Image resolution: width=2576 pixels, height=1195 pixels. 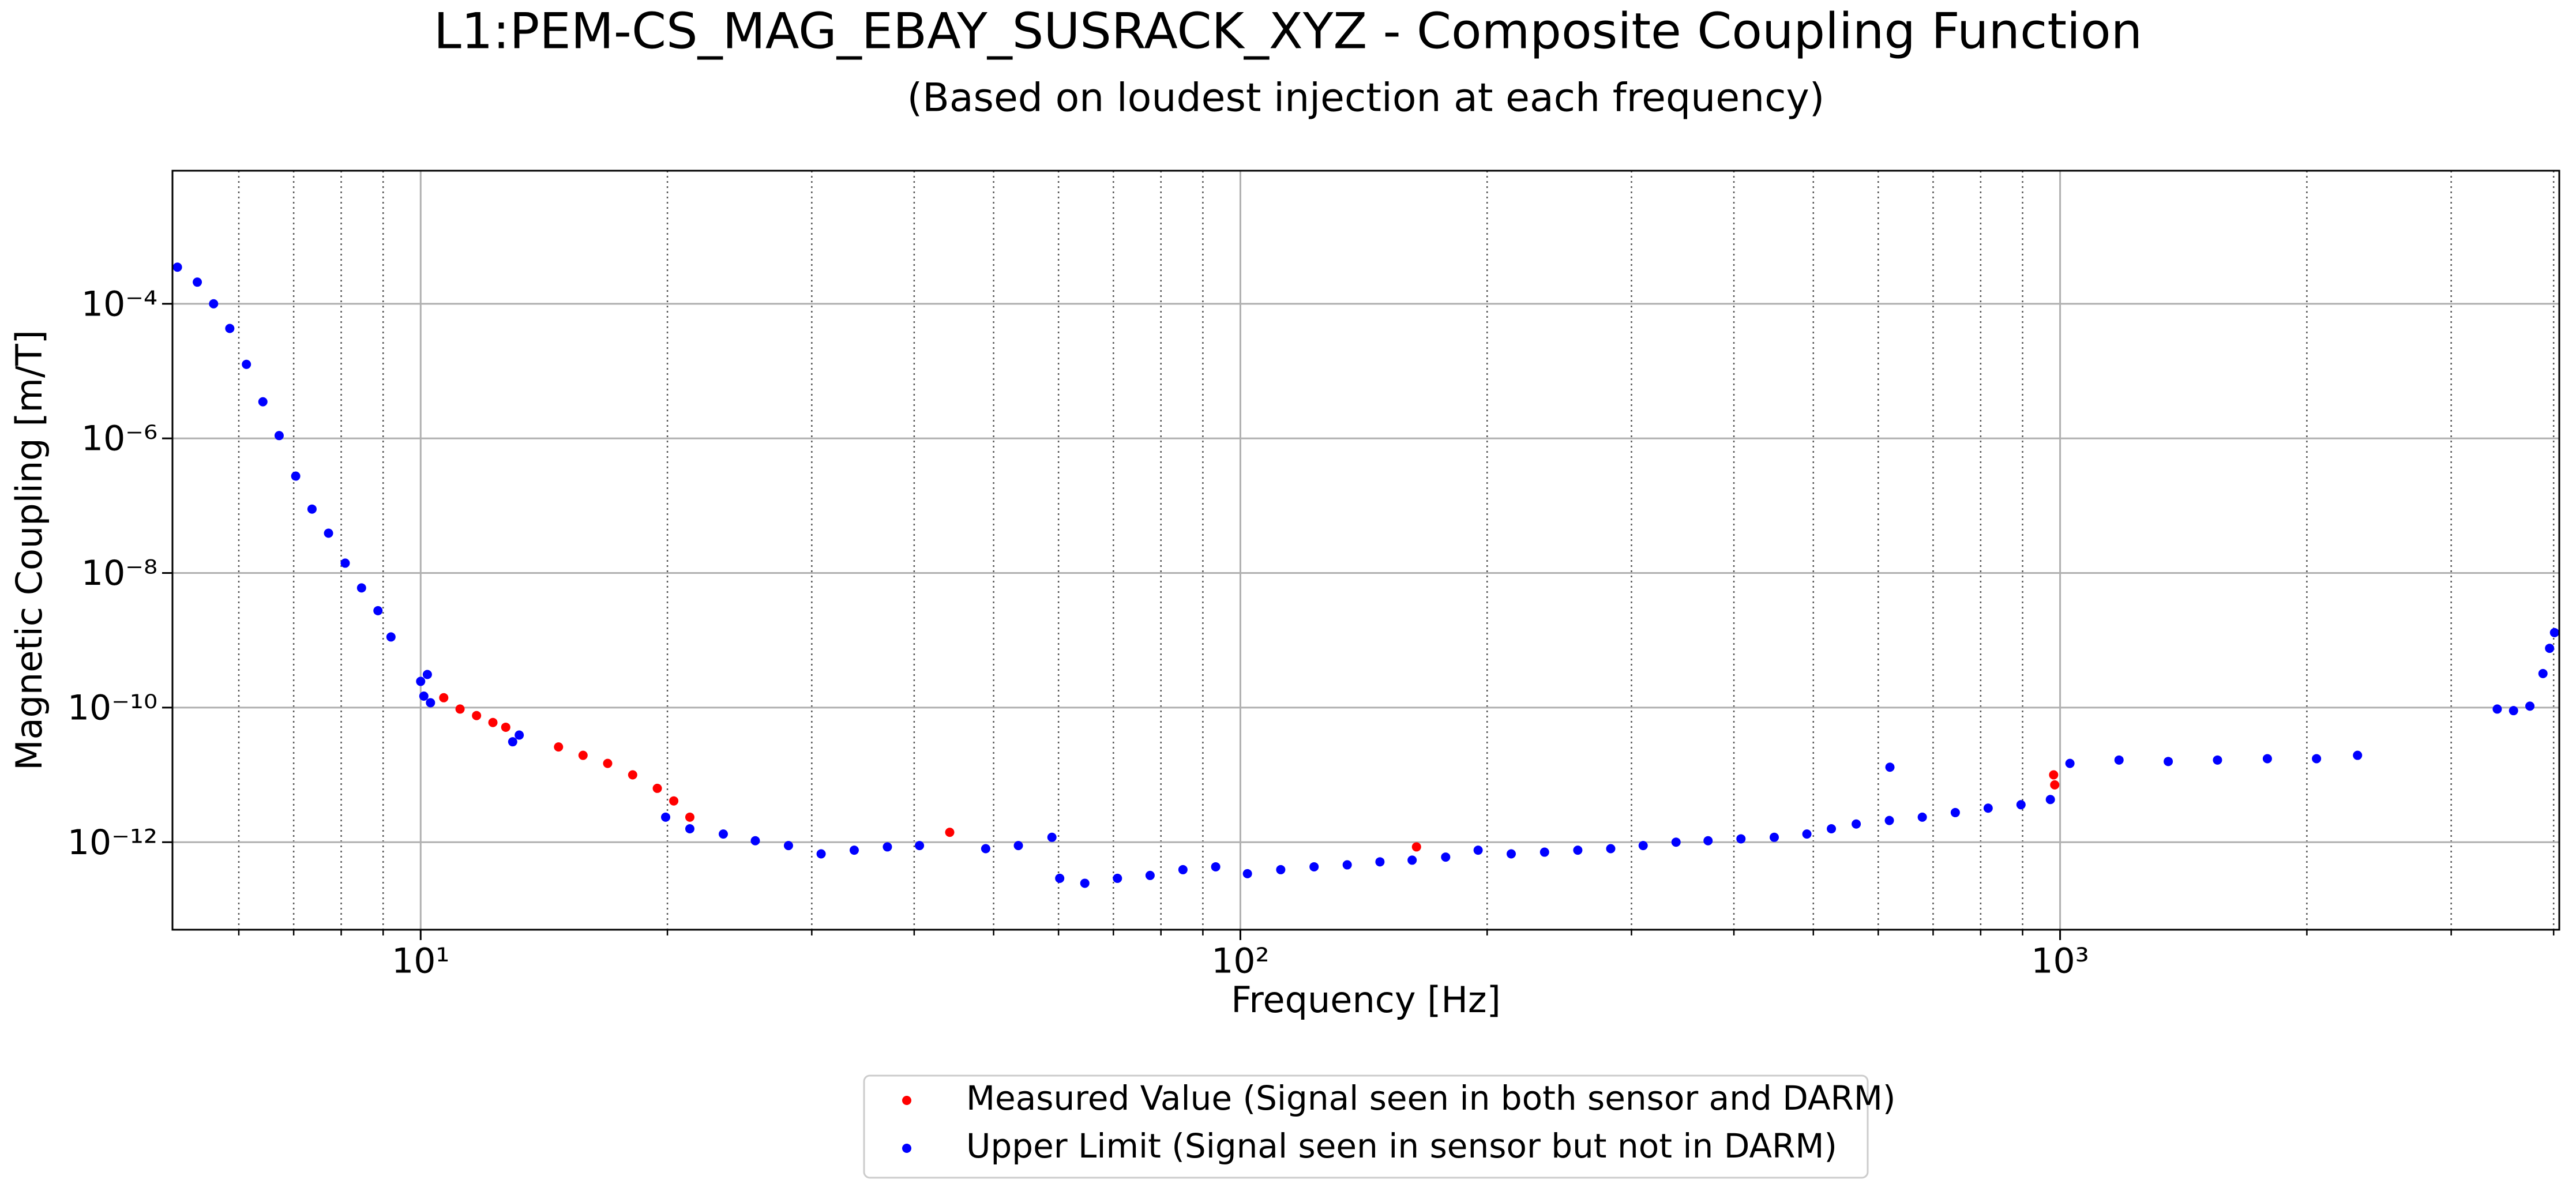 What do you see at coordinates (112, 707) in the screenshot?
I see `y-tick-label: 10⁻¹⁰` at bounding box center [112, 707].